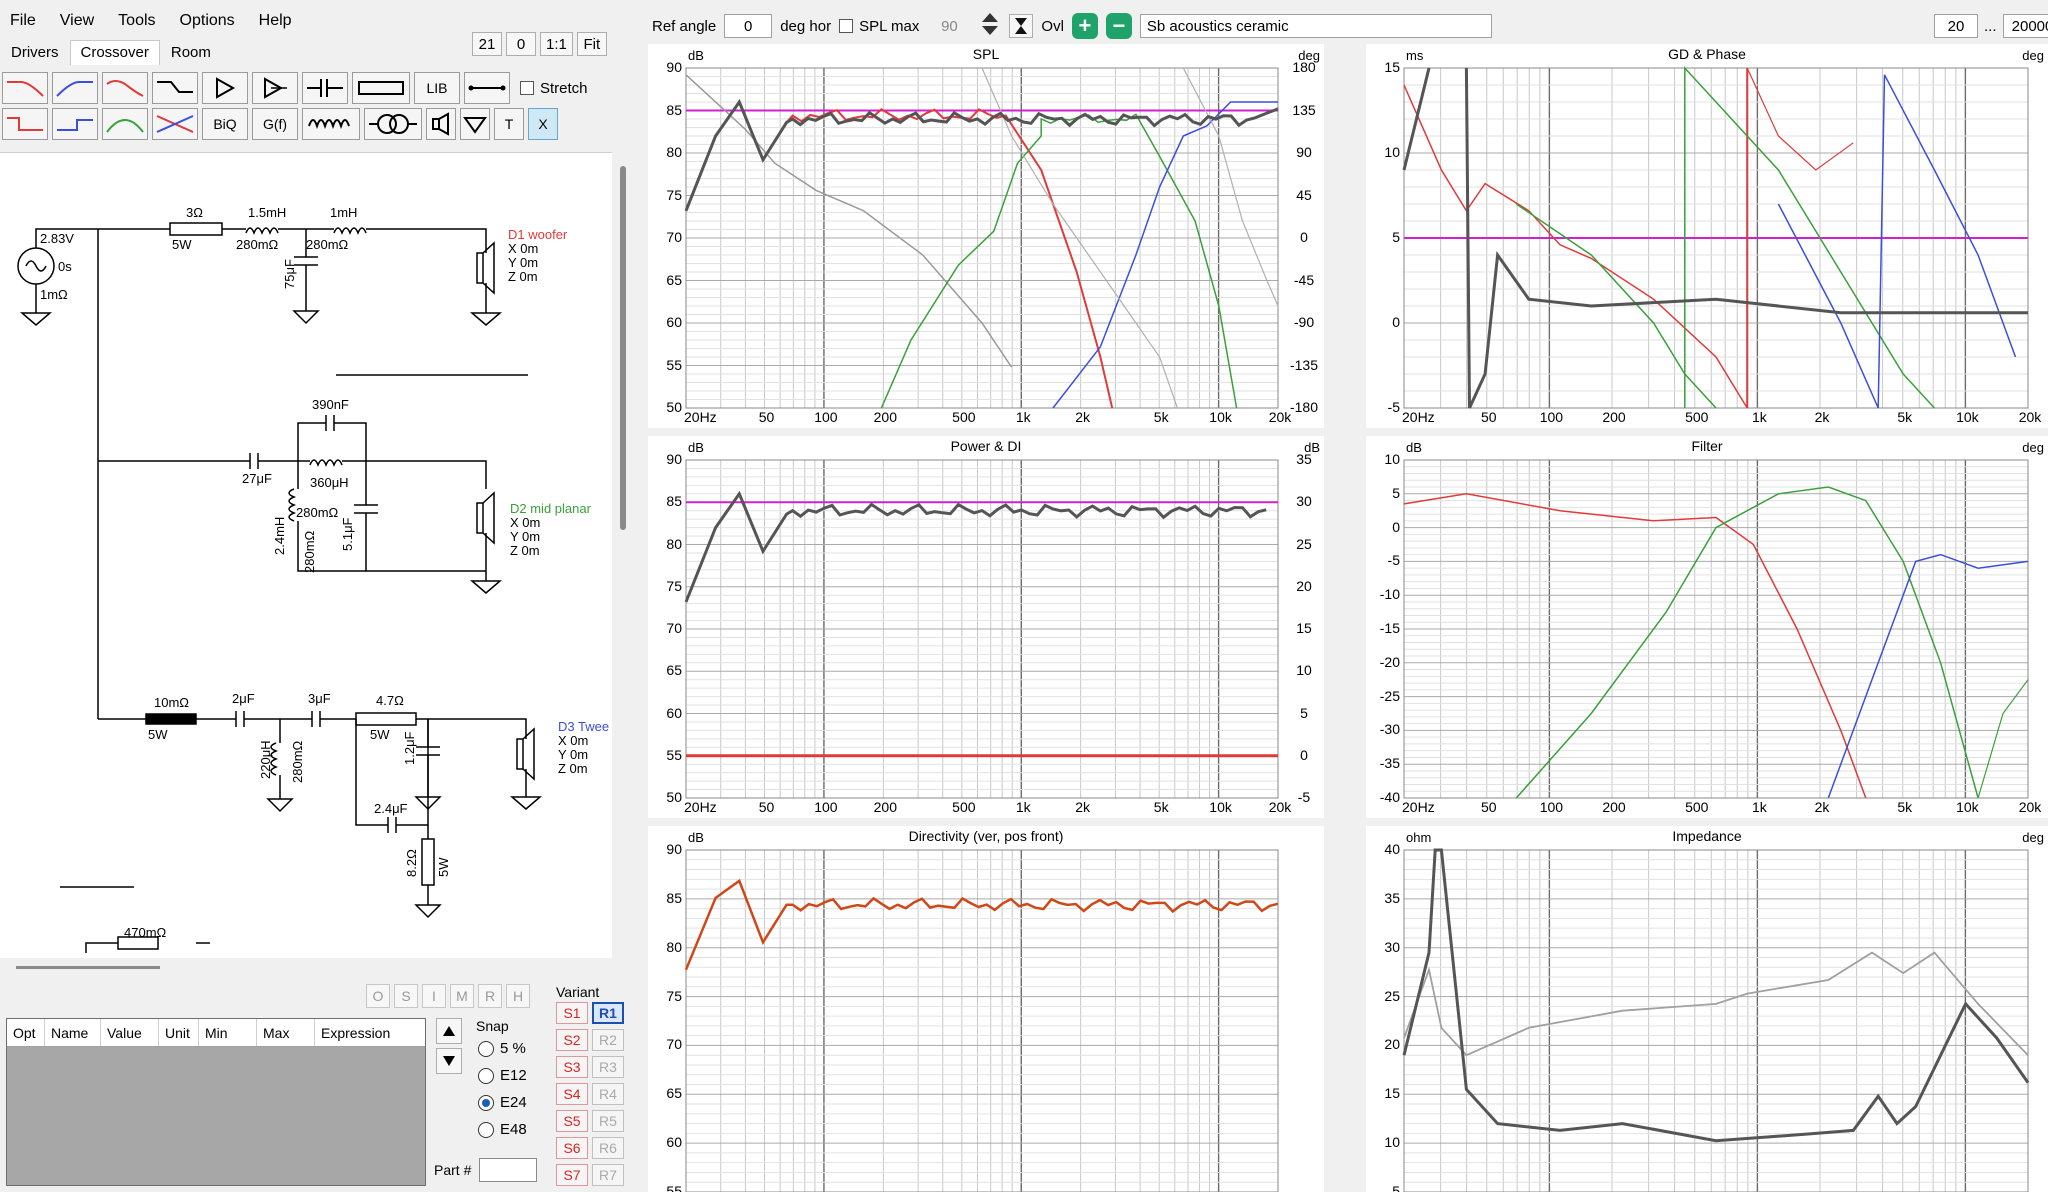 This screenshot has width=2048, height=1192. What do you see at coordinates (608, 1121) in the screenshot?
I see `variant-r5-button: R5` at bounding box center [608, 1121].